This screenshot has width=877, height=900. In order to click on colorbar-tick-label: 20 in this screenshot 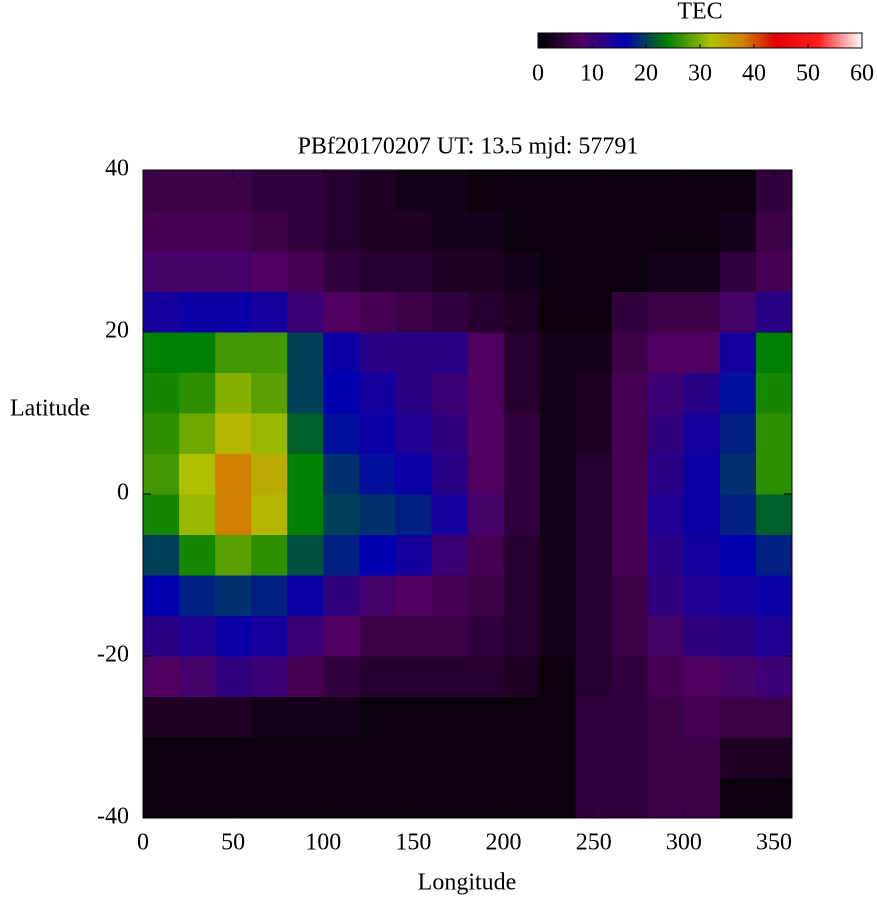, I will do `click(646, 74)`.